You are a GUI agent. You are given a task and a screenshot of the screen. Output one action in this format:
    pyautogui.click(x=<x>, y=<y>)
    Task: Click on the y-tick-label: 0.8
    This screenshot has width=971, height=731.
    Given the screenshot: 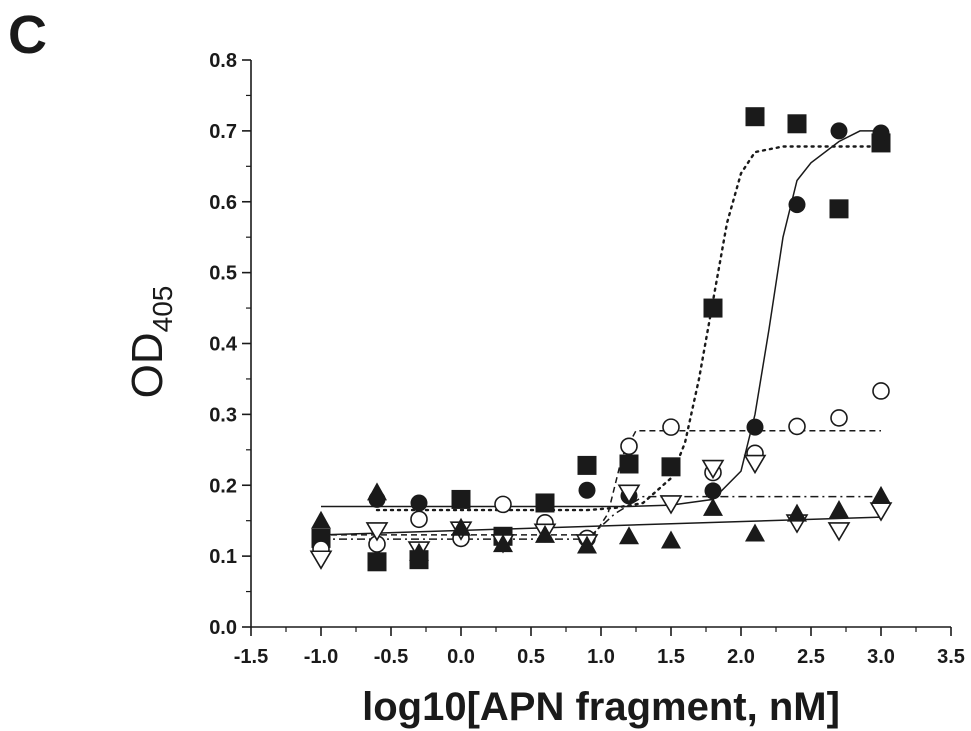 What is the action you would take?
    pyautogui.click(x=223, y=61)
    